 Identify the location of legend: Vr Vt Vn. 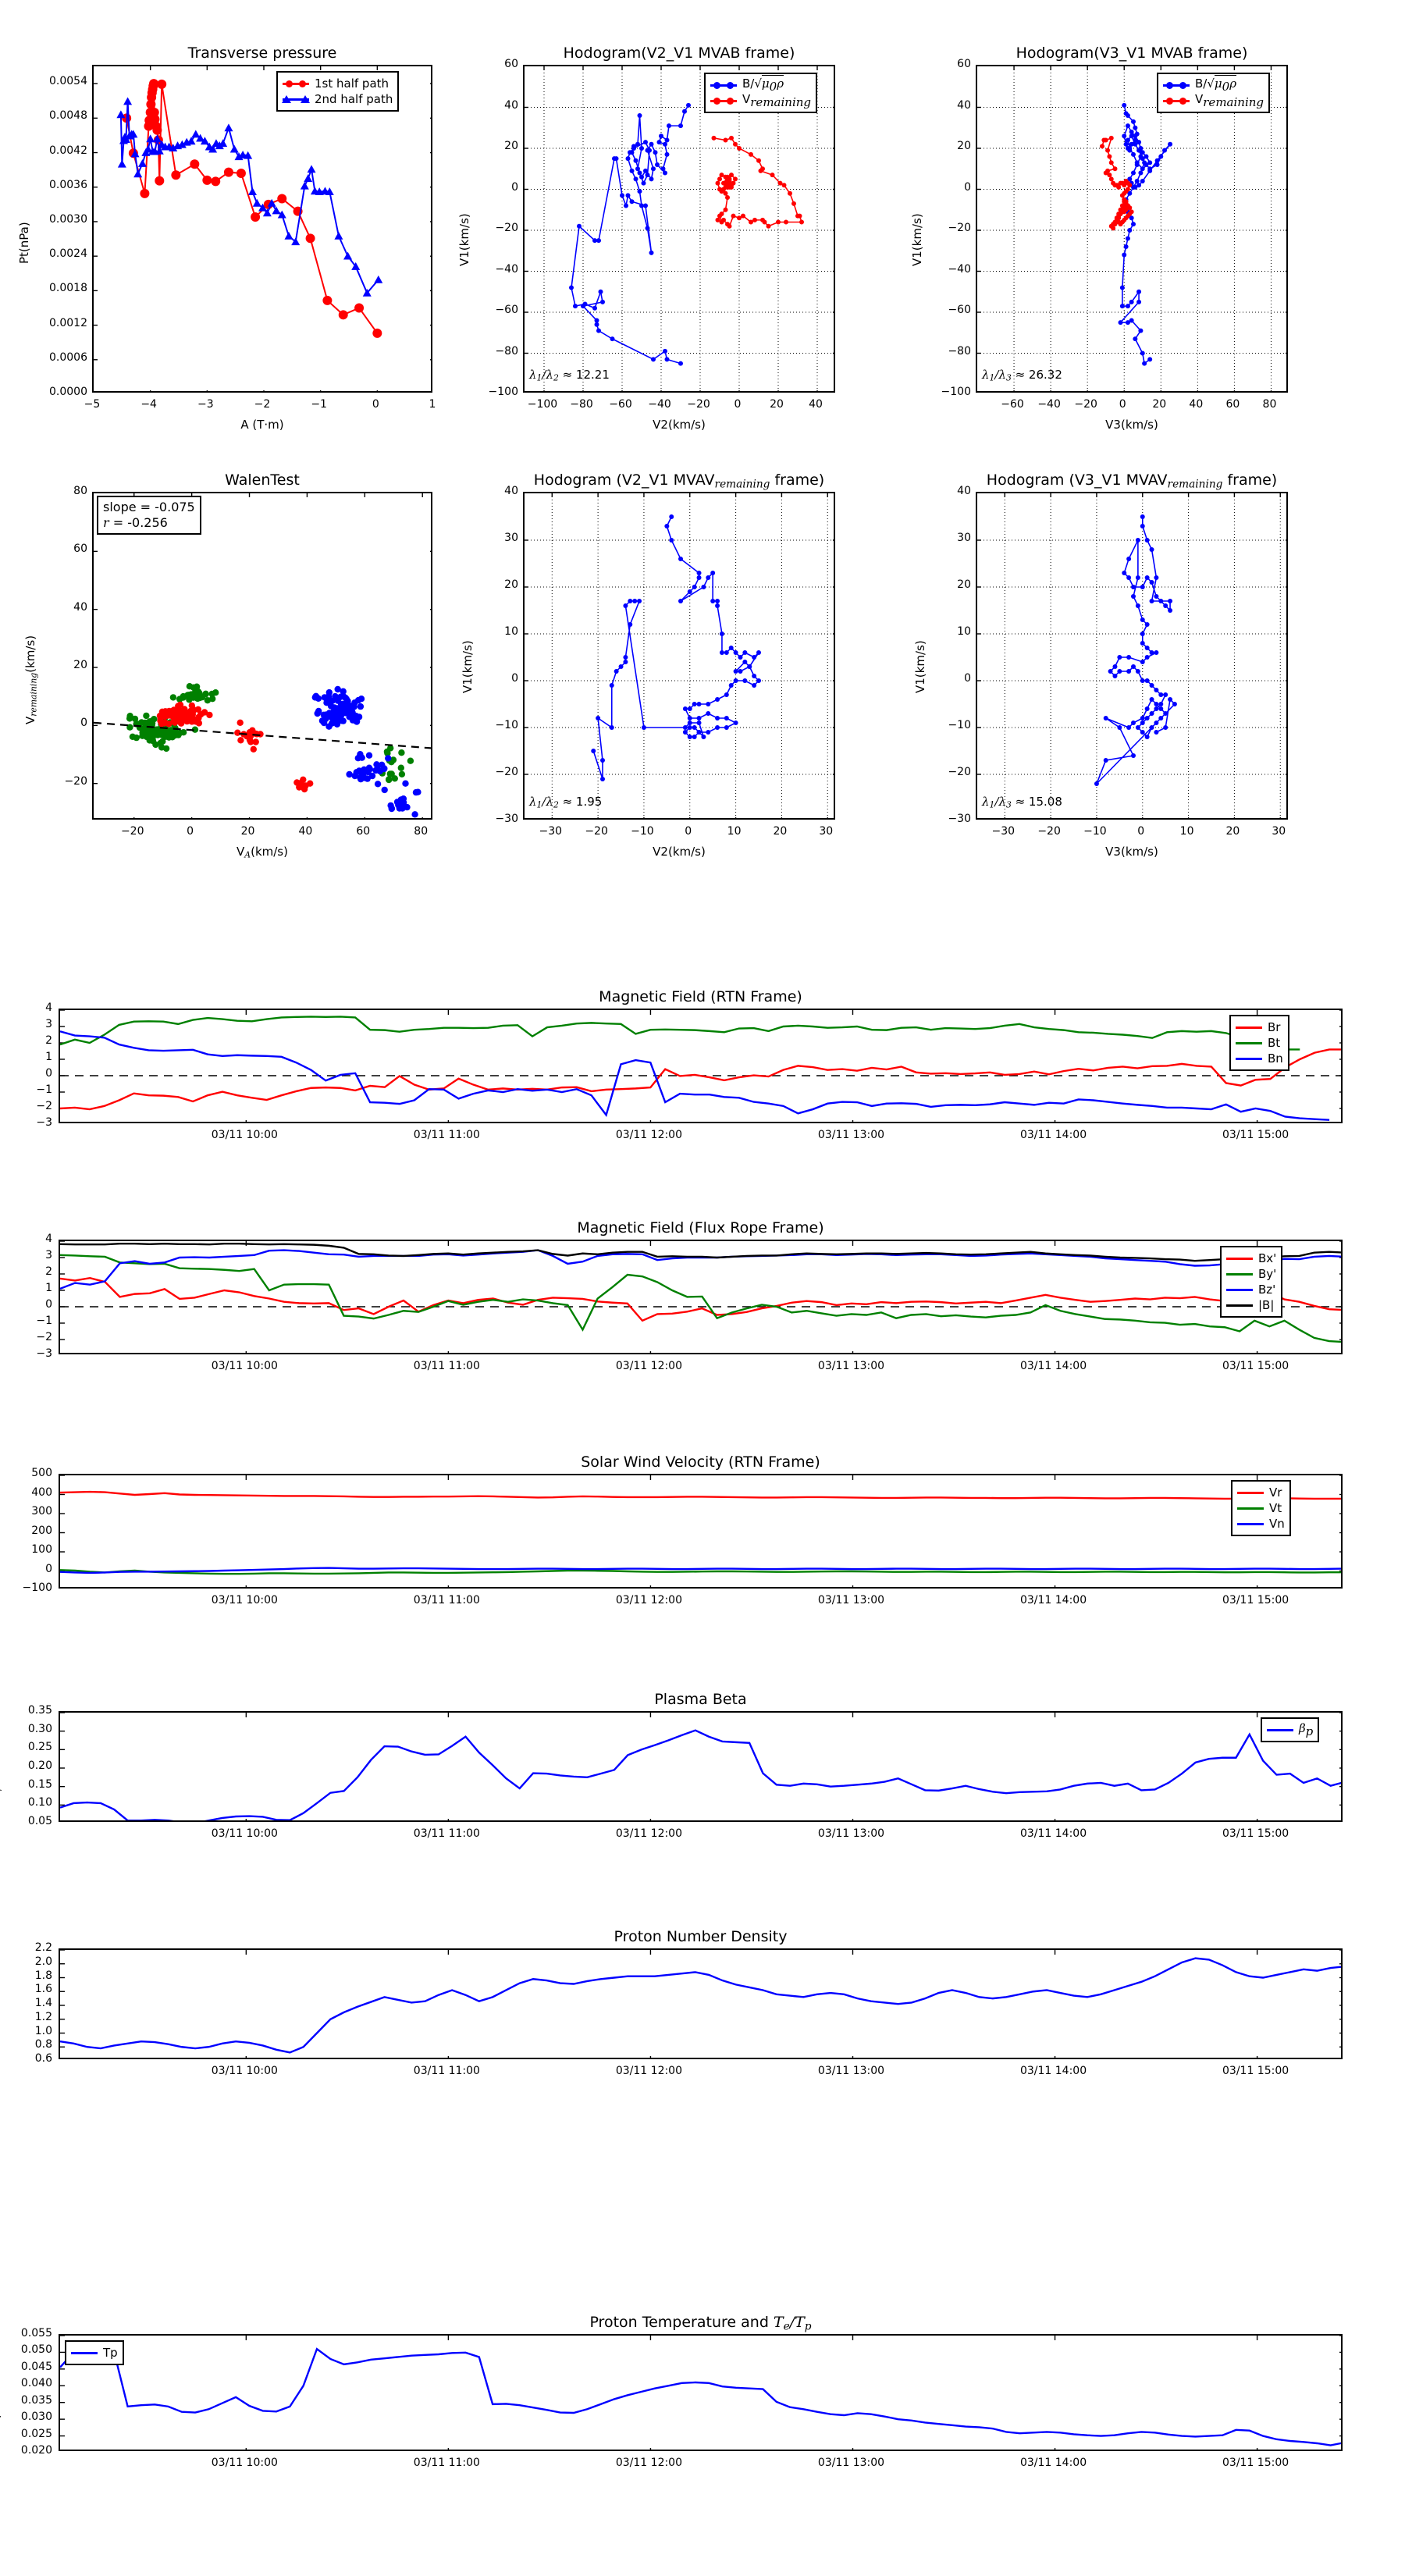
(1261, 1508).